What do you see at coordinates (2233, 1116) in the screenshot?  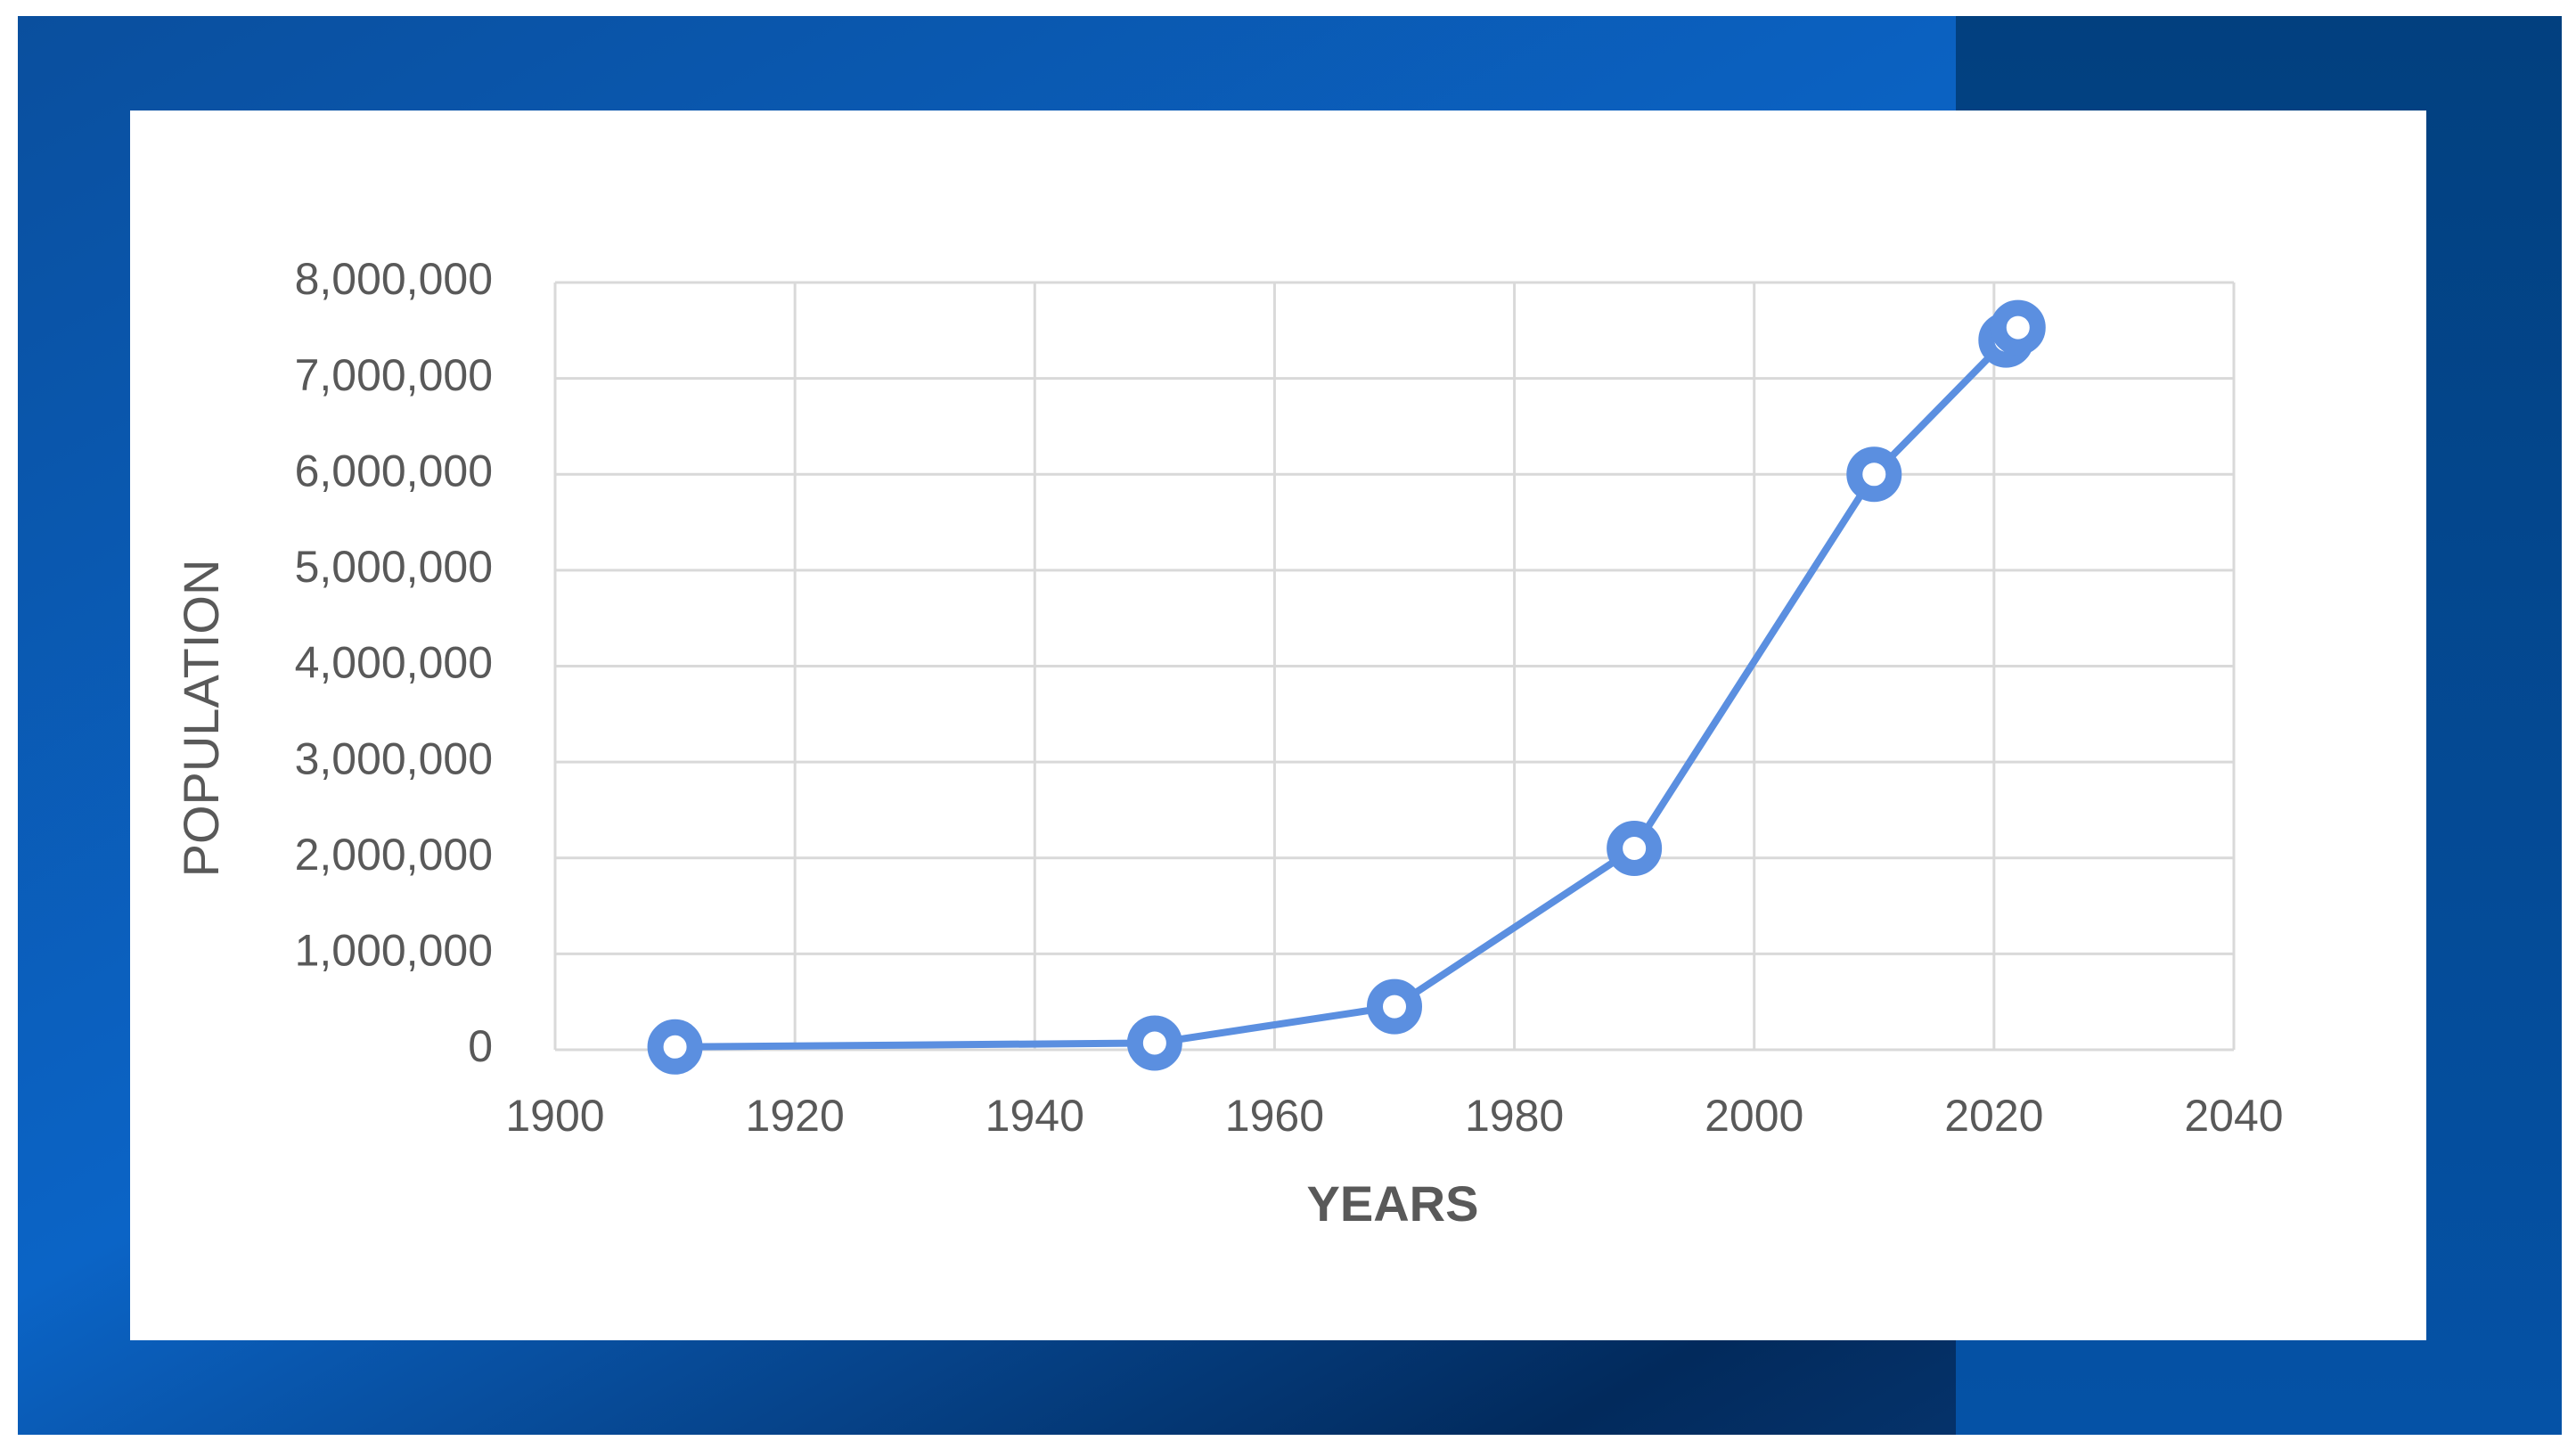 I see `x-tick-label: 2040` at bounding box center [2233, 1116].